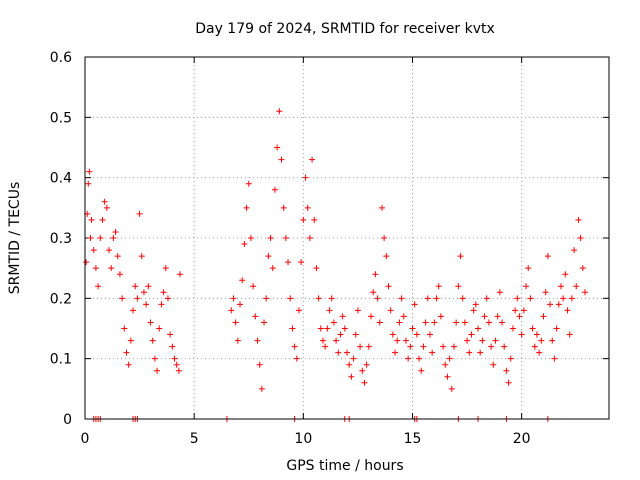  What do you see at coordinates (303, 439) in the screenshot?
I see `x-tick-label: 10` at bounding box center [303, 439].